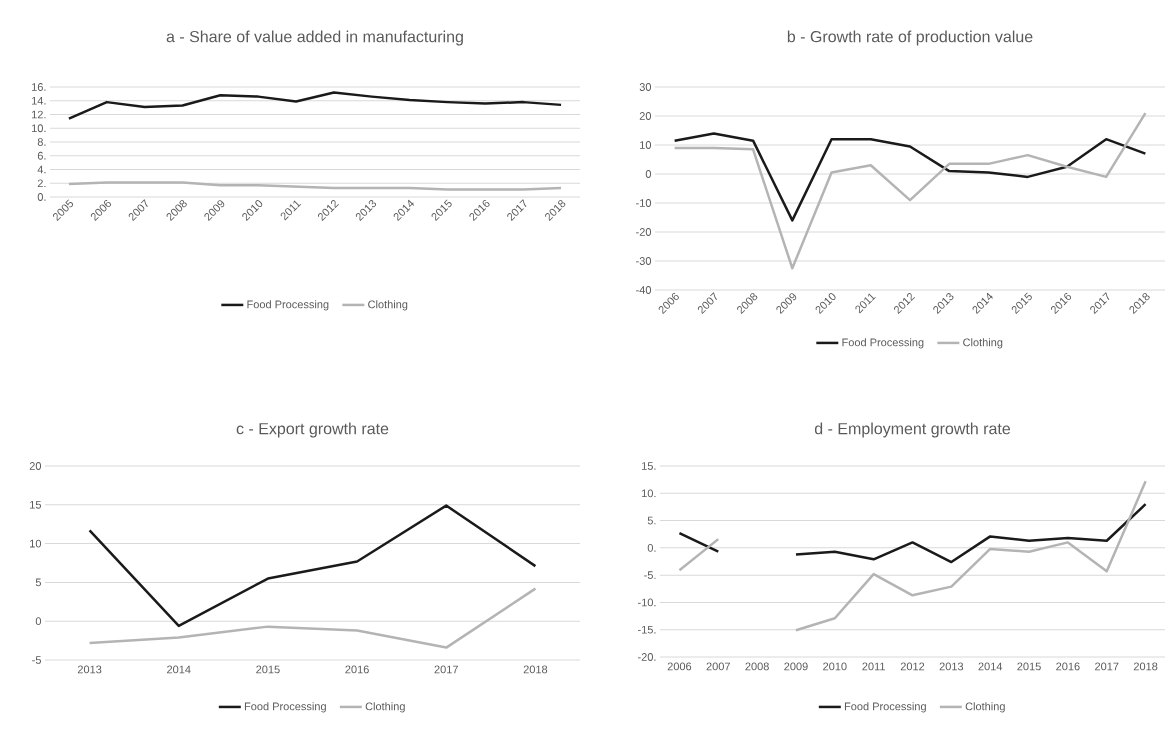 This screenshot has width=1172, height=729. I want to click on y-tick-label: 4., so click(41, 169).